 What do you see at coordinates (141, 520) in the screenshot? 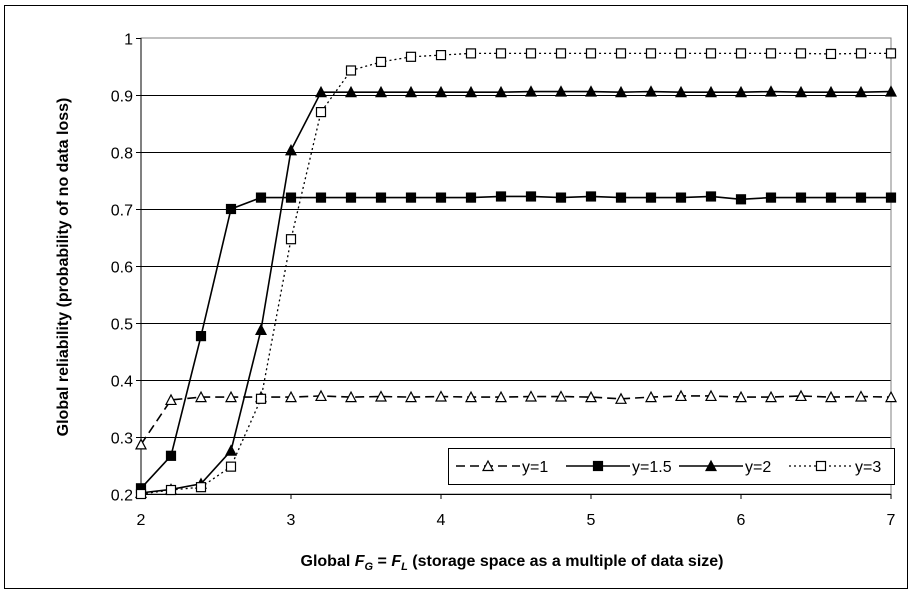
I see `x-tick-label: 2` at bounding box center [141, 520].